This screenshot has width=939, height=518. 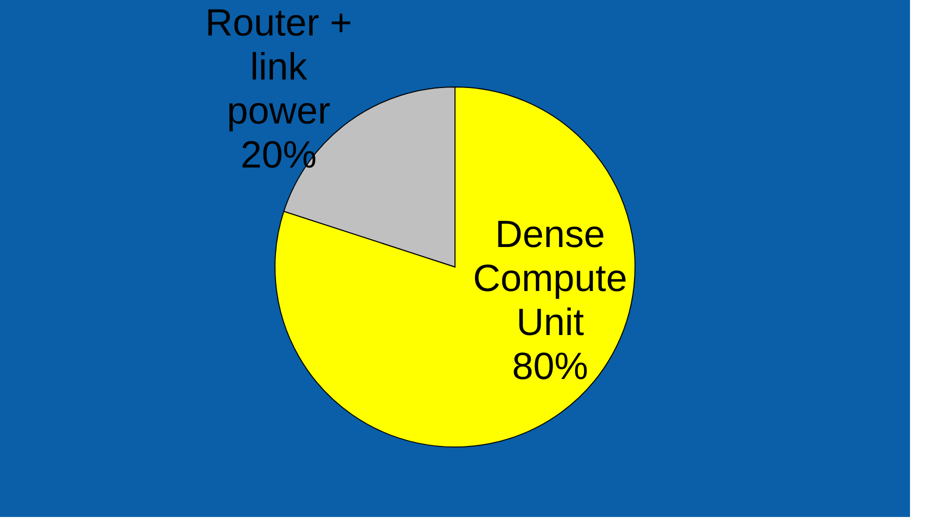 I want to click on slice-label: Router + link power, so click(x=278, y=67).